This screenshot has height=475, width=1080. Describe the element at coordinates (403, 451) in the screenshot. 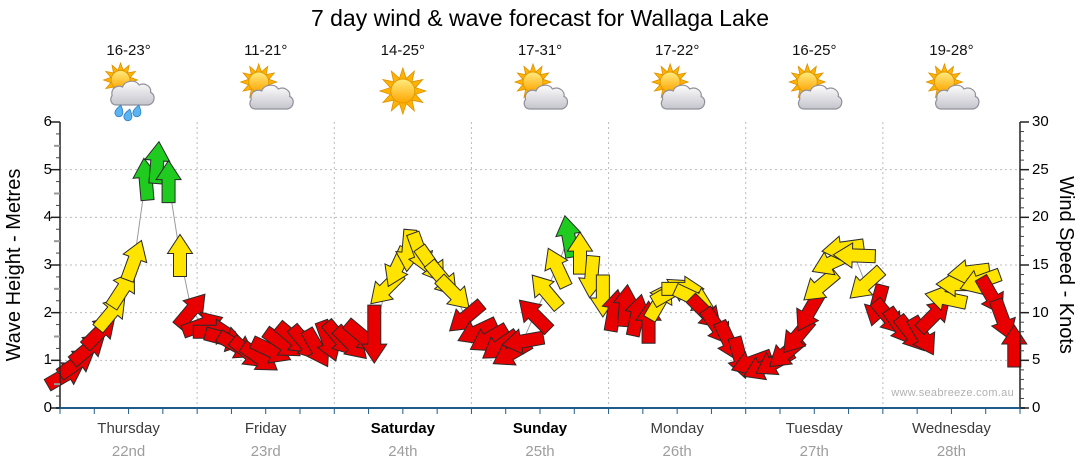

I see `day-date-label: 24th` at that location.